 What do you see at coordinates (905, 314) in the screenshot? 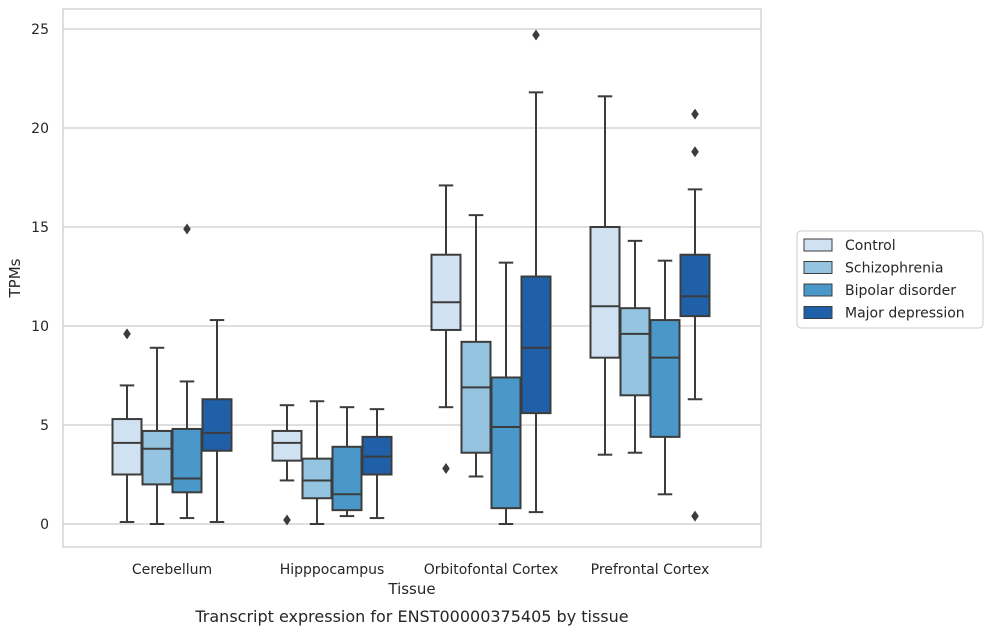
I see `legend-label: Major depression` at bounding box center [905, 314].